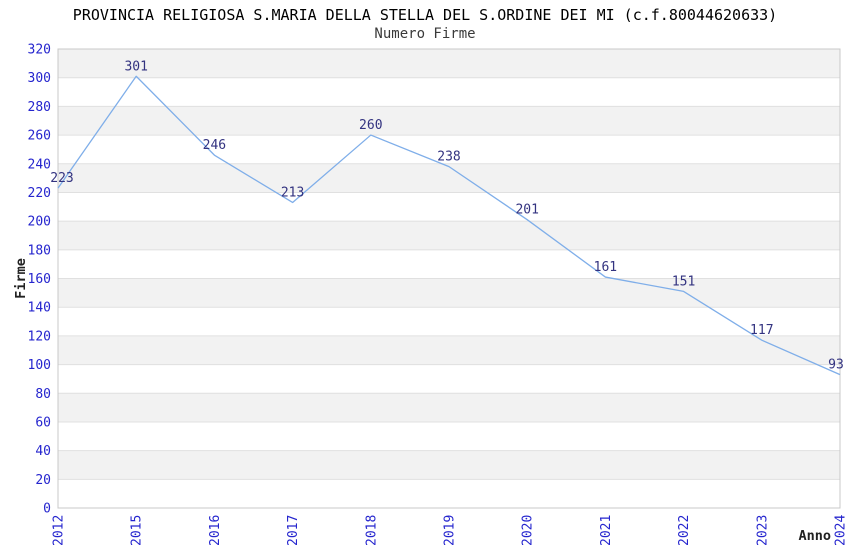 Image resolution: width=850 pixels, height=550 pixels. What do you see at coordinates (606, 530) in the screenshot?
I see `x-tick-label: 2021` at bounding box center [606, 530].